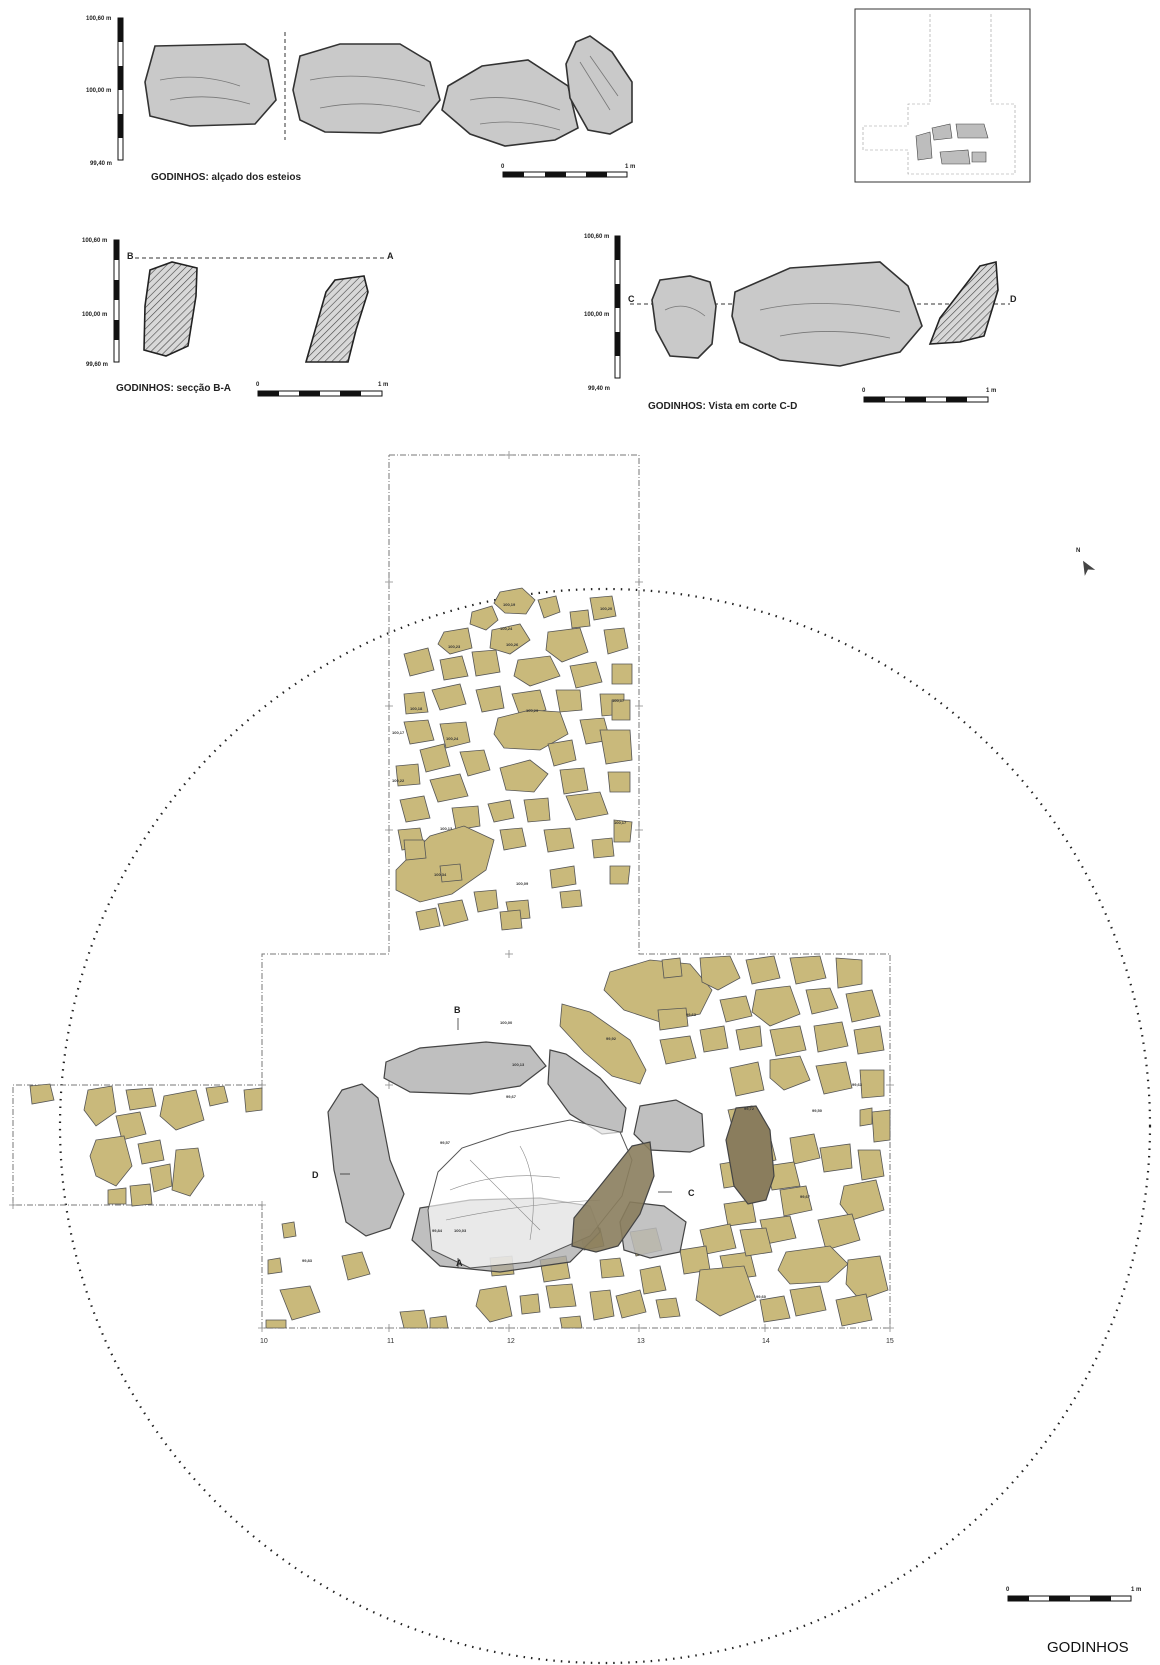  I want to click on scalebar-cd: 0 1 m, so click(929, 395).